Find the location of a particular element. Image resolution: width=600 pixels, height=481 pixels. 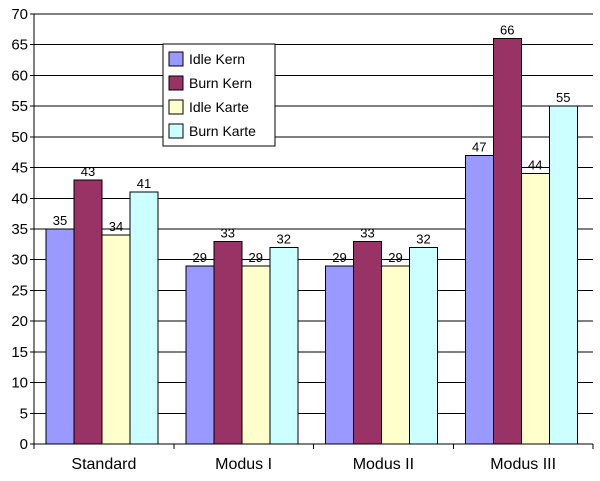

data-label: 44 is located at coordinates (535, 165).